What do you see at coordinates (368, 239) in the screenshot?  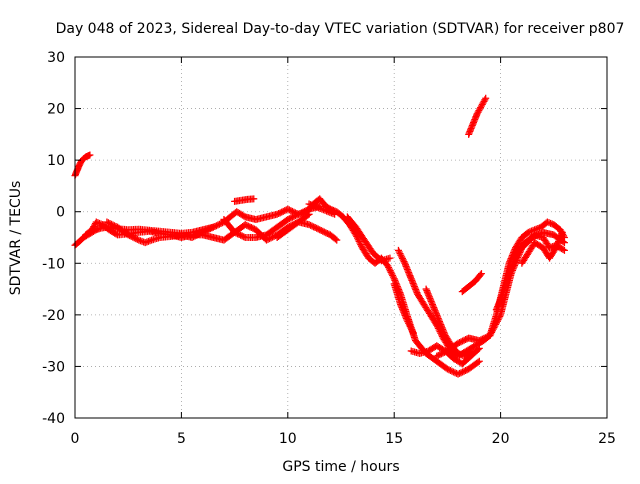 I see `series-track-j` at bounding box center [368, 239].